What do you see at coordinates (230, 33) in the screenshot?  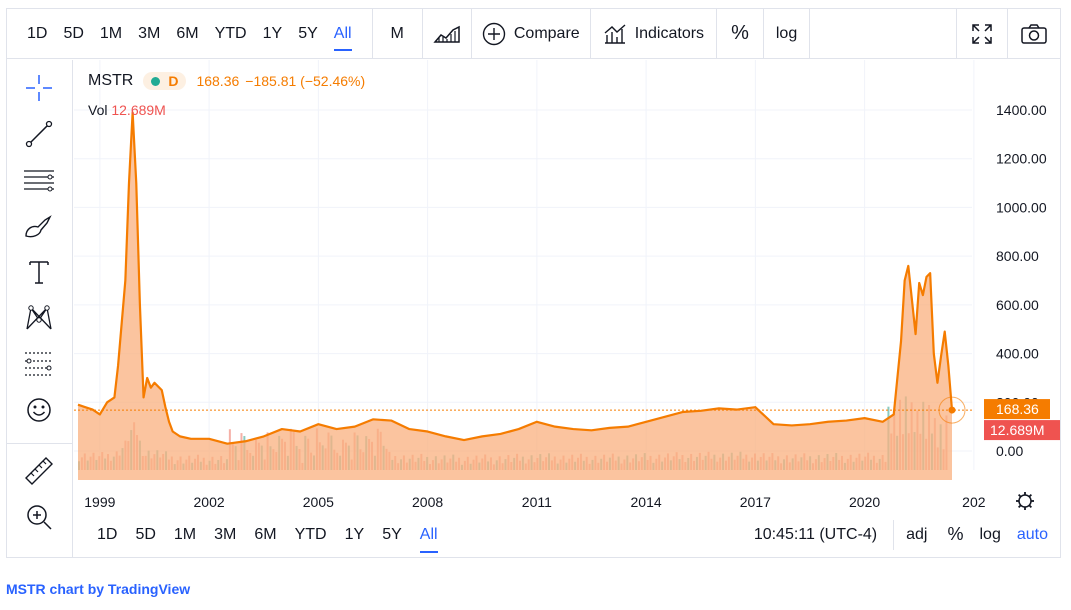 I see `range-ytd: YTD` at bounding box center [230, 33].